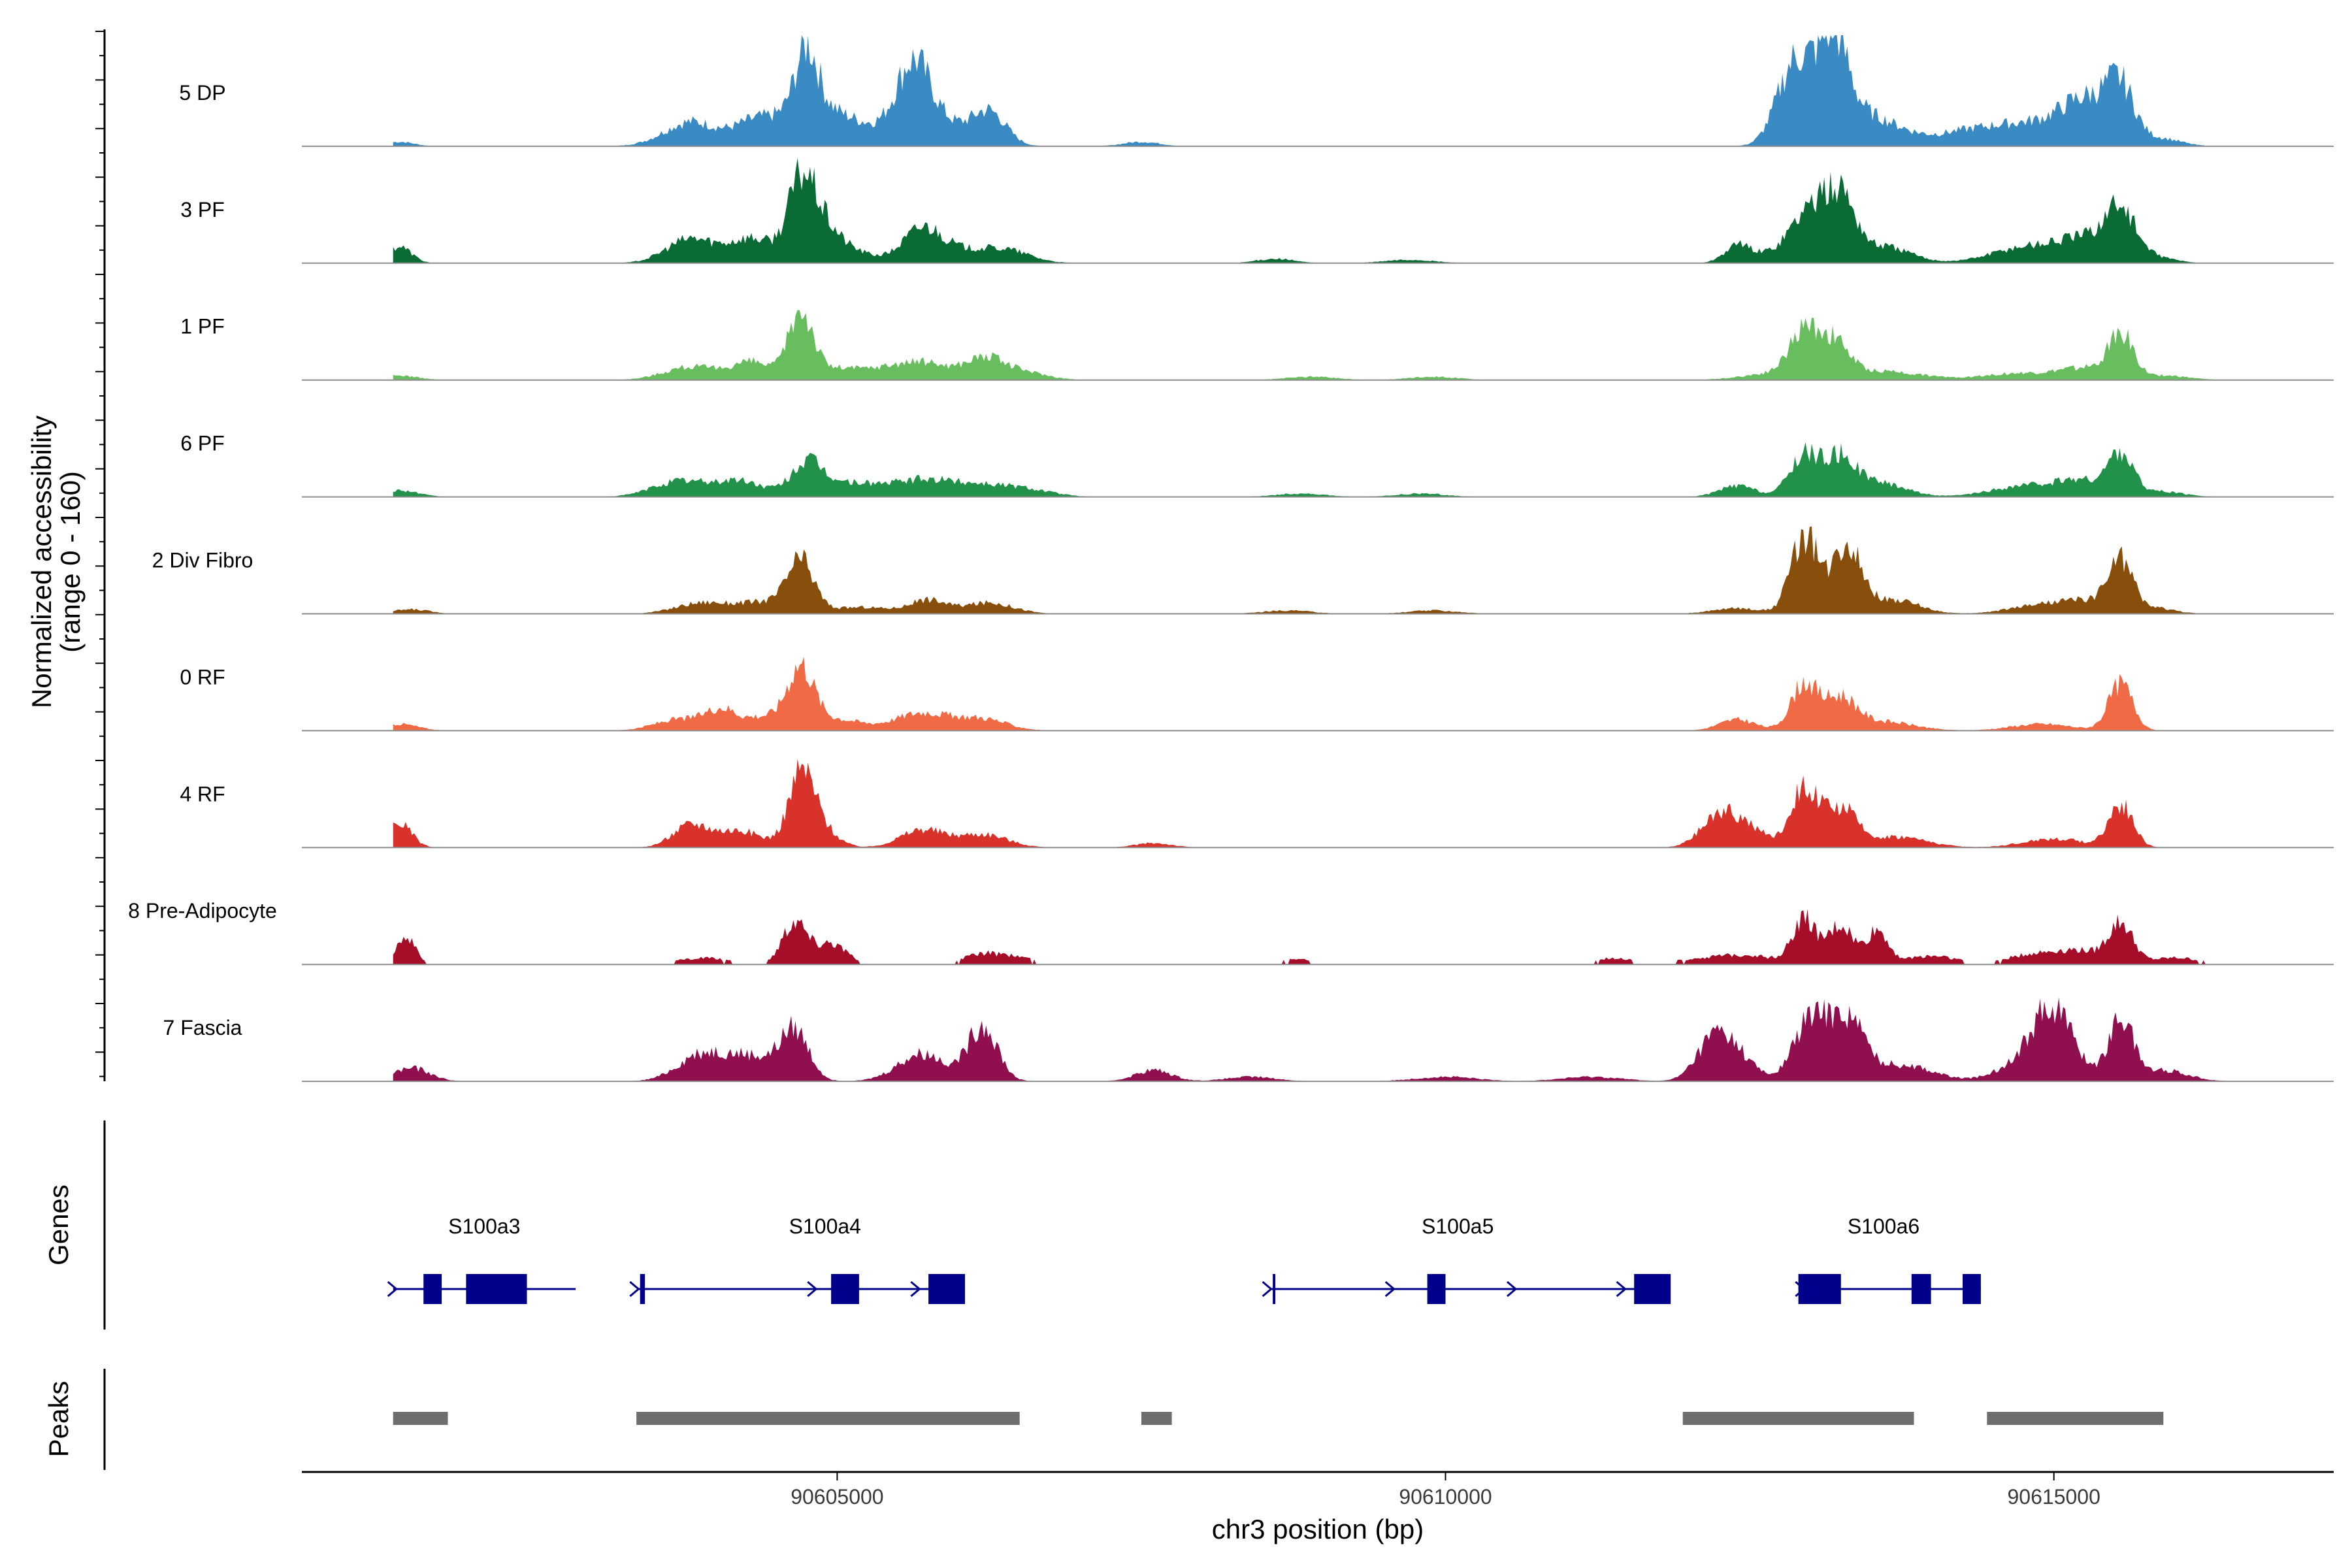 This screenshot has height=1568, width=2352. Describe the element at coordinates (2054, 1497) in the screenshot. I see `x-axis-tick-label: 90615000` at that location.